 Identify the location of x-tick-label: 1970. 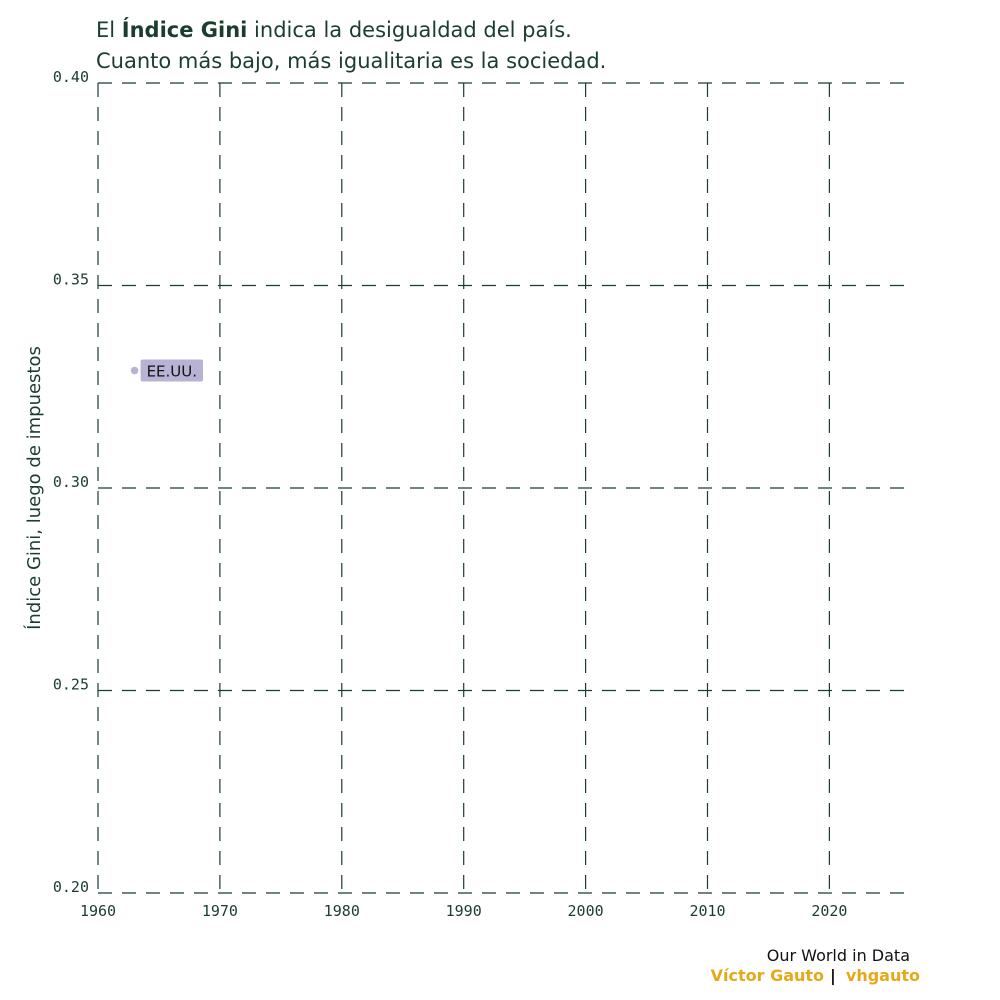
(220, 911).